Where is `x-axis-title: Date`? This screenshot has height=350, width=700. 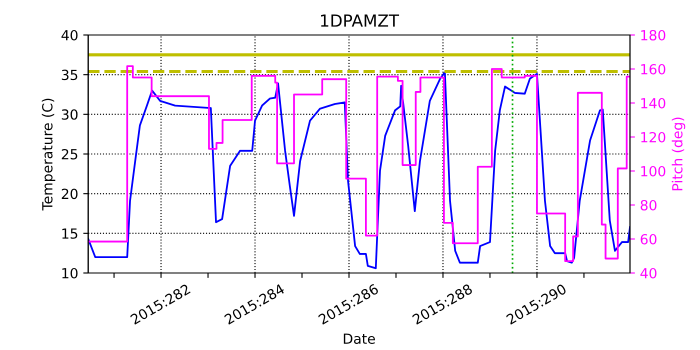 x-axis-title: Date is located at coordinates (359, 339).